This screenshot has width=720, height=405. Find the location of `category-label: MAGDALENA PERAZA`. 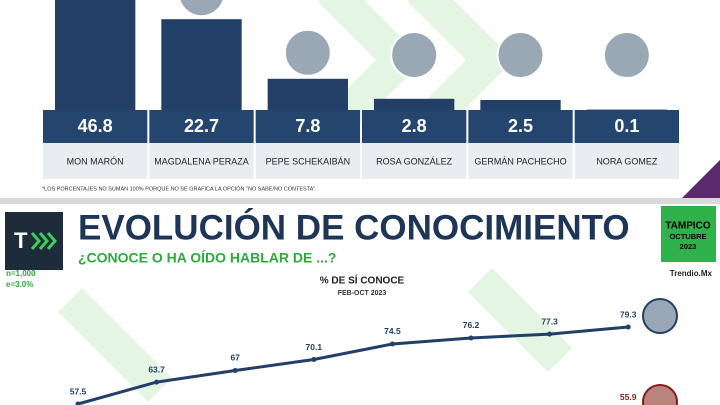

category-label: MAGDALENA PERAZA is located at coordinates (201, 161).